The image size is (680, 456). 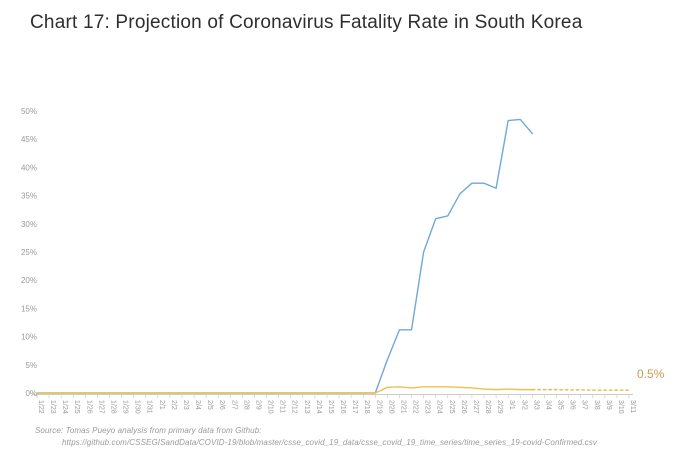 What do you see at coordinates (378, 407) in the screenshot?
I see `svg-text: 2/19` at bounding box center [378, 407].